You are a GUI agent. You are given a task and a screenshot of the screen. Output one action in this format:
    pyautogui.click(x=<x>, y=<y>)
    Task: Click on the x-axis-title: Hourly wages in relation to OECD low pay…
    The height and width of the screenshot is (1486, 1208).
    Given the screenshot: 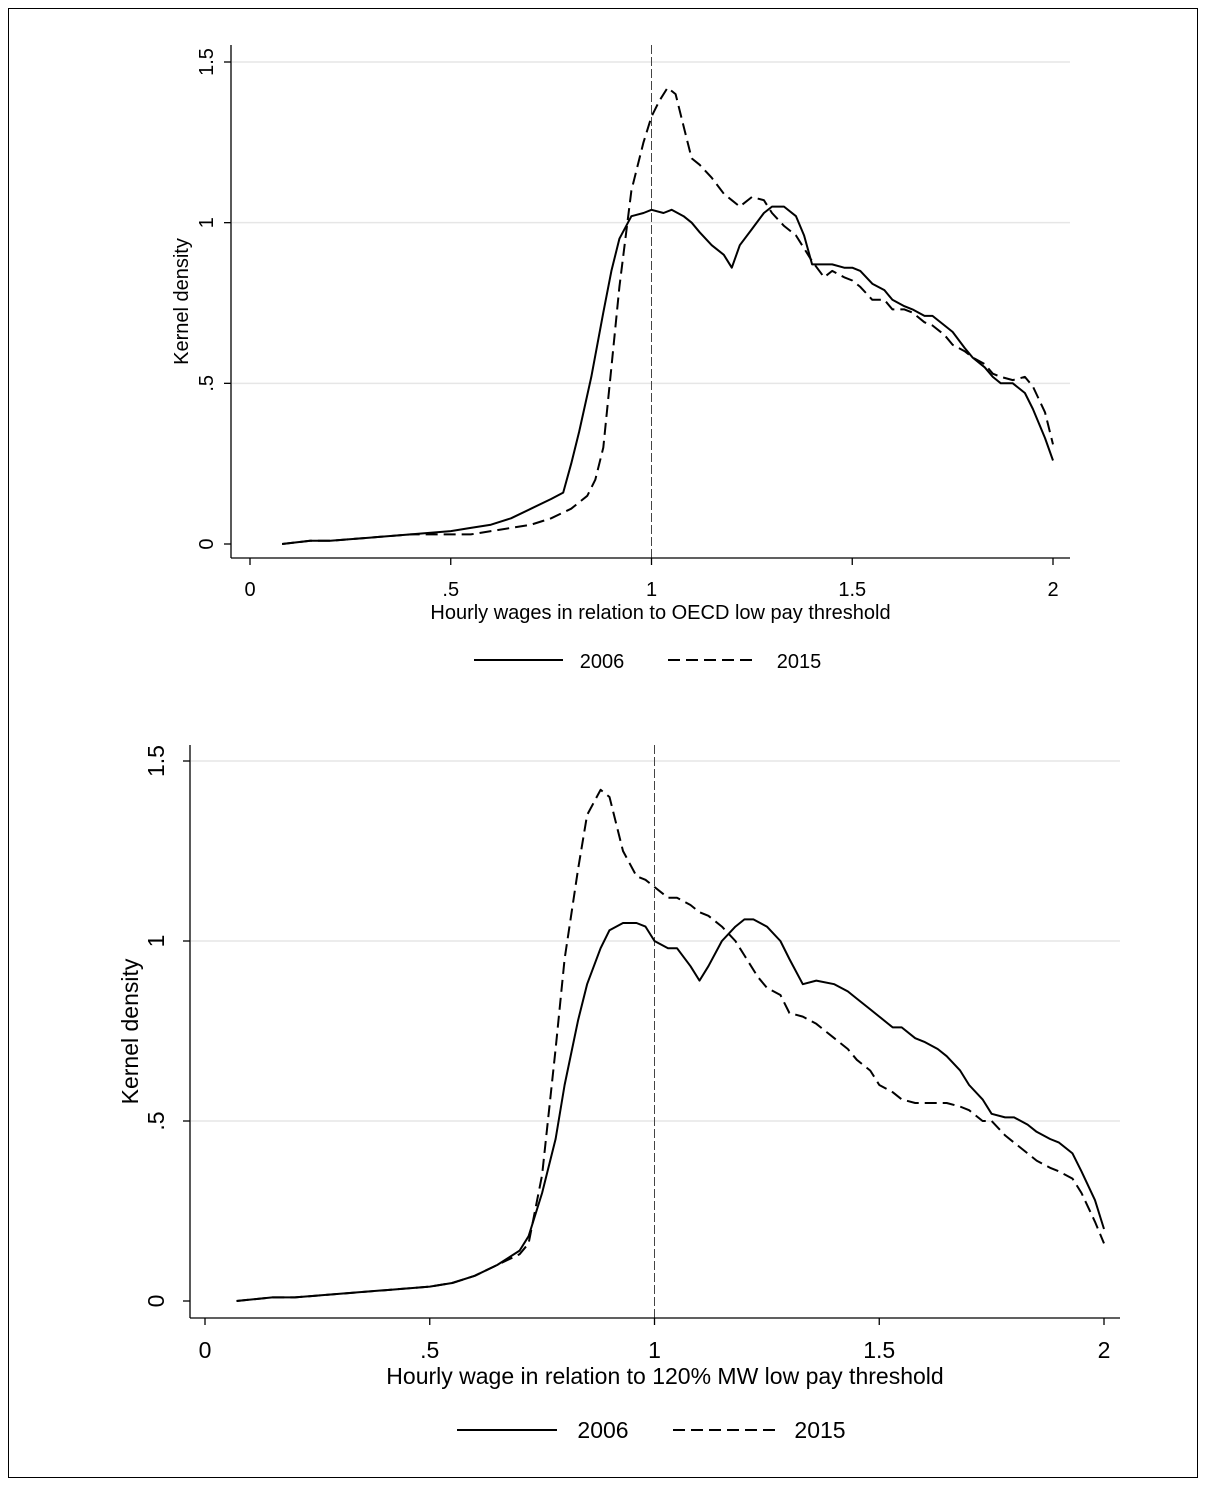 What is the action you would take?
    pyautogui.click(x=660, y=613)
    